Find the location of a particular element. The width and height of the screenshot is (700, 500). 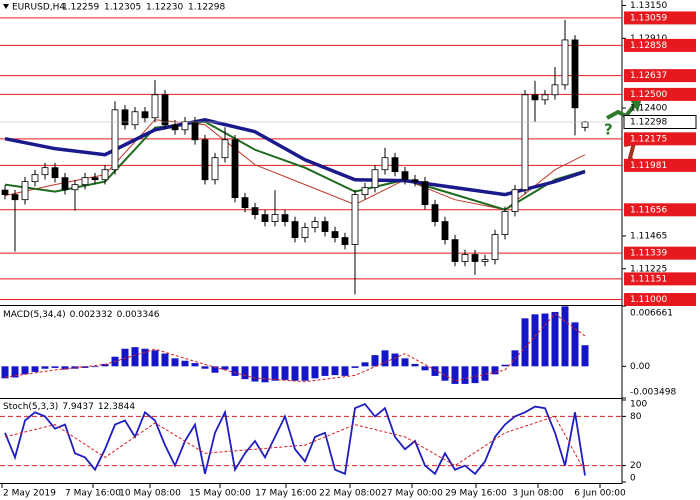

x-tick-label: 29 May 16:00 is located at coordinates (476, 494).